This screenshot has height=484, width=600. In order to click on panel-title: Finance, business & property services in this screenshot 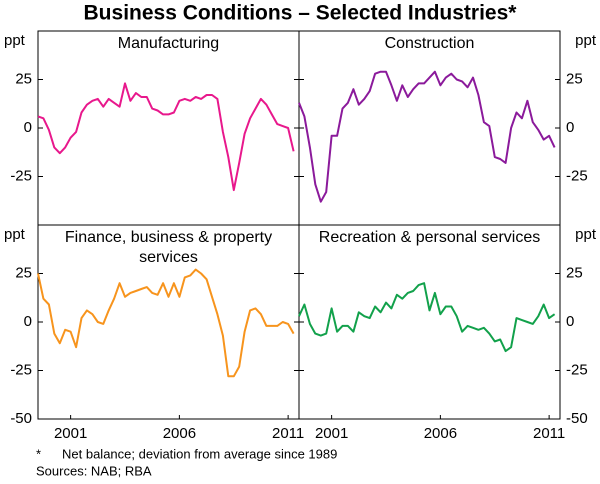, I will do `click(168, 247)`.